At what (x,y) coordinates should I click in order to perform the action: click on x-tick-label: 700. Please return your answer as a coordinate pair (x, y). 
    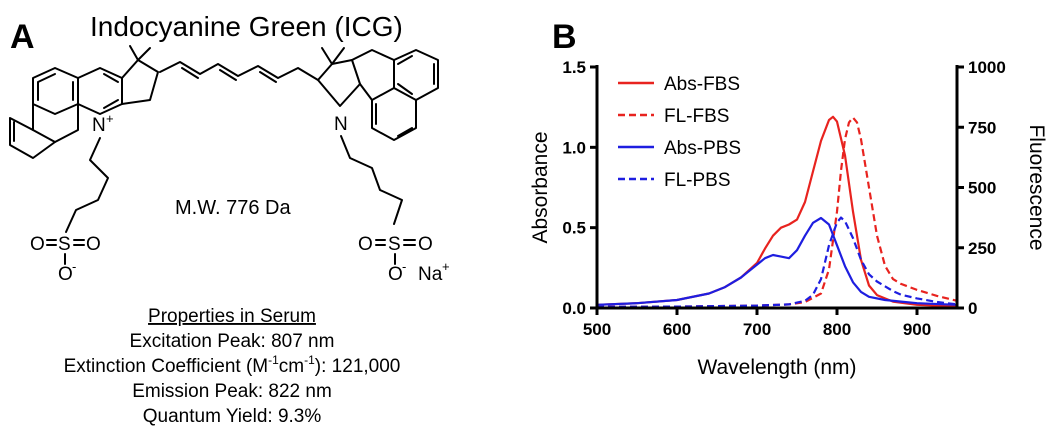
    Looking at the image, I should click on (757, 329).